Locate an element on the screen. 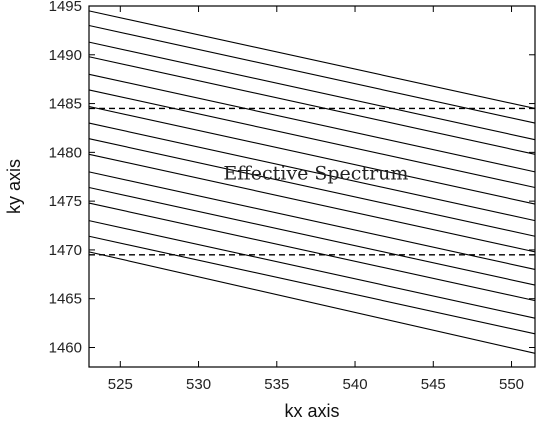 This screenshot has width=550, height=431. y-tick-label-1480: 1480 is located at coordinates (65, 152).